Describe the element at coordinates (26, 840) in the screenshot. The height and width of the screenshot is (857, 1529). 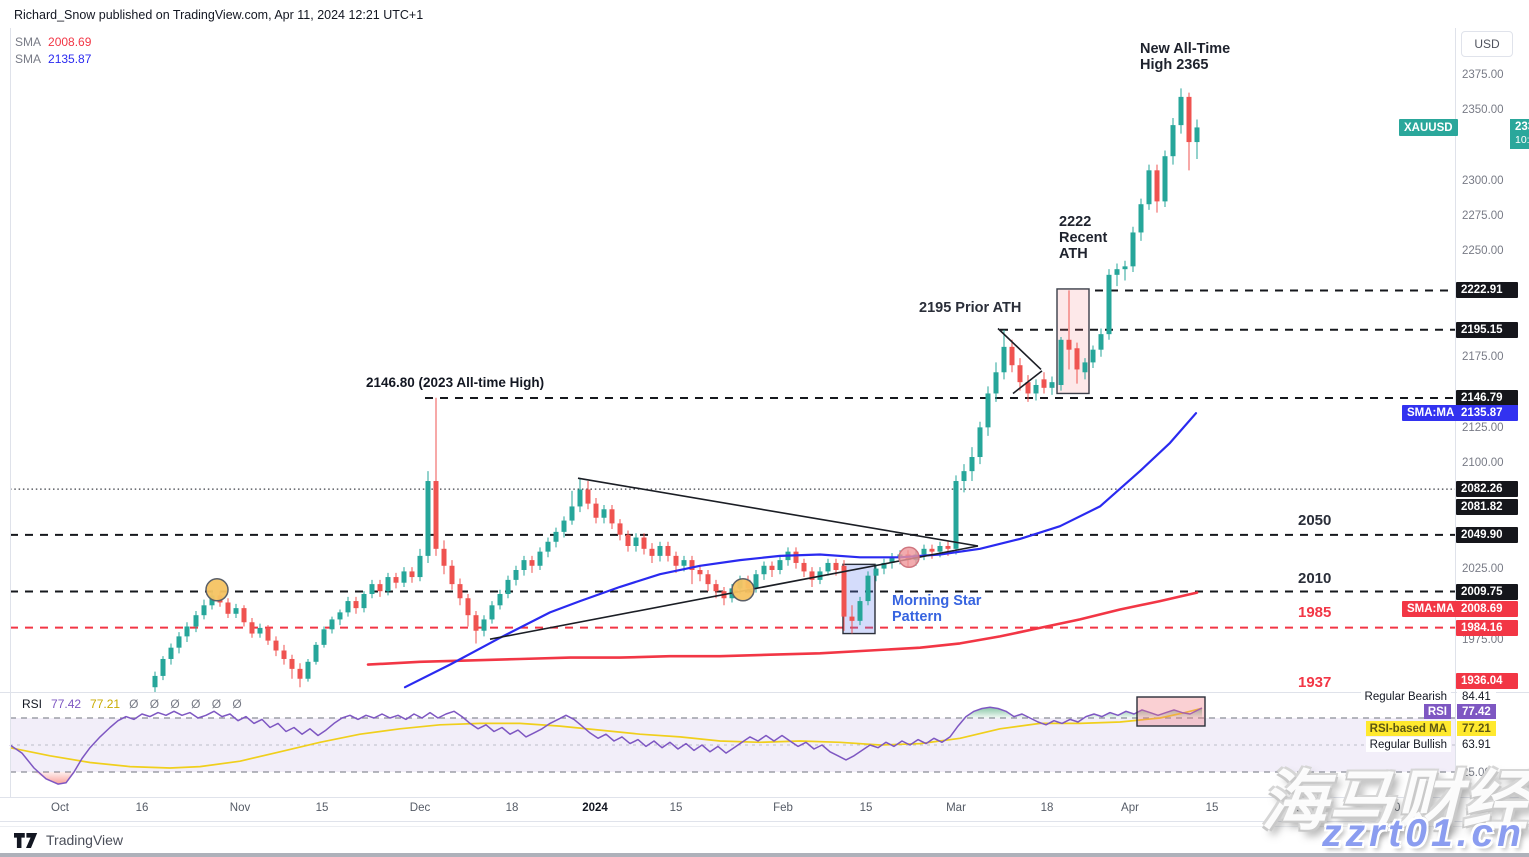
I see `tradingview-logo-icon` at that location.